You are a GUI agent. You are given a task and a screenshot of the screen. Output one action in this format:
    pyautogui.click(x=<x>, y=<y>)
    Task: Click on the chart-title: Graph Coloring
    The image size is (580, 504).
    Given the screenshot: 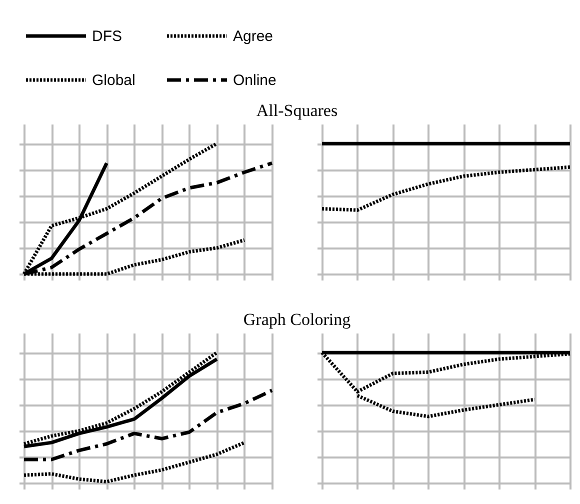 What is the action you would take?
    pyautogui.click(x=297, y=319)
    